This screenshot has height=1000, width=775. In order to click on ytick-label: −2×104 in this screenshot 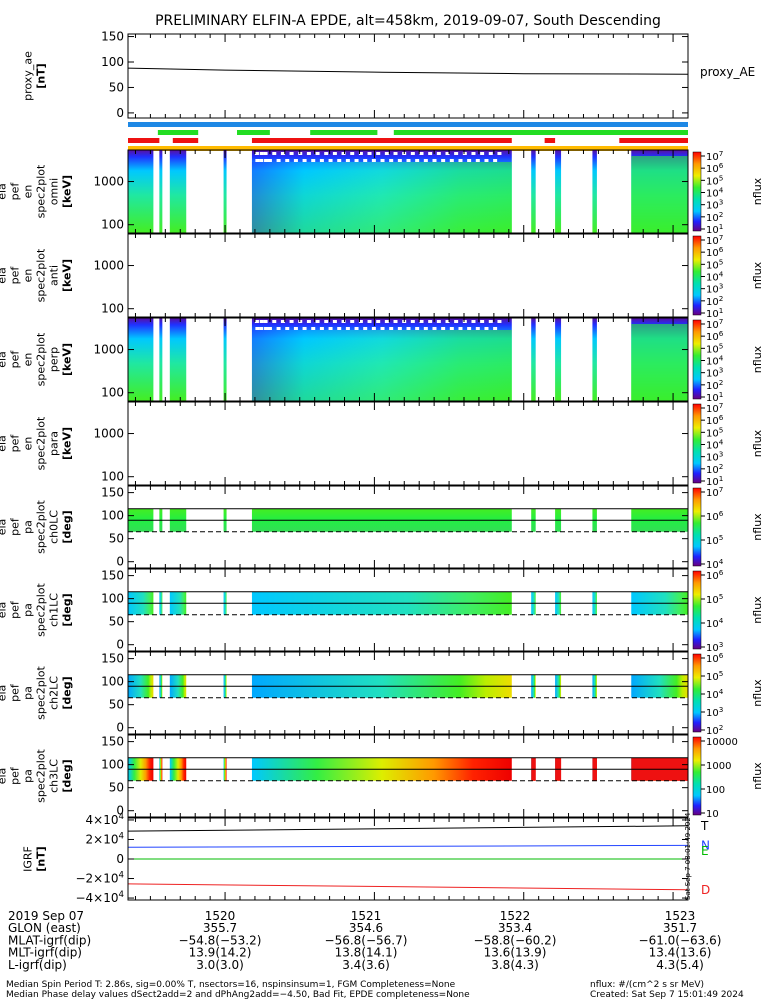, I will do `click(99, 878)`.